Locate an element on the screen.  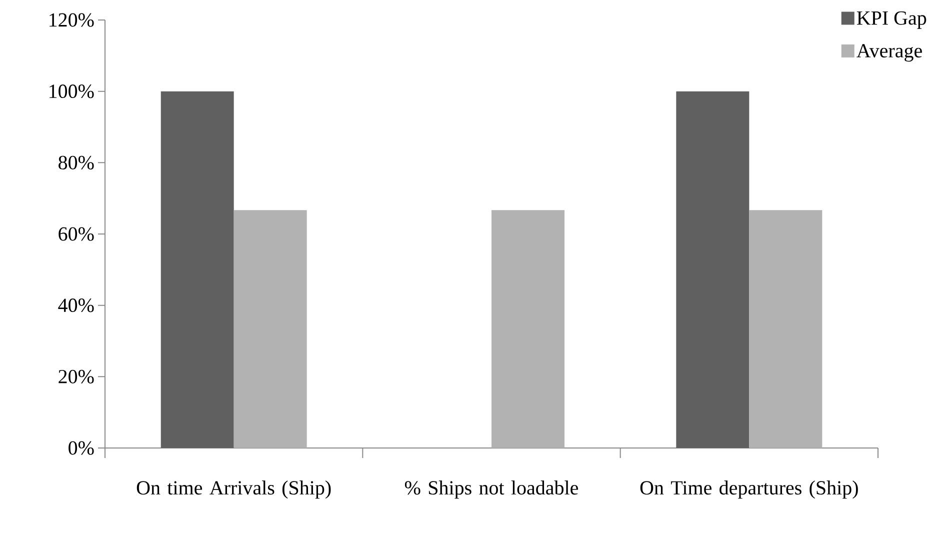
legend-label: KPI Gap is located at coordinates (891, 20).